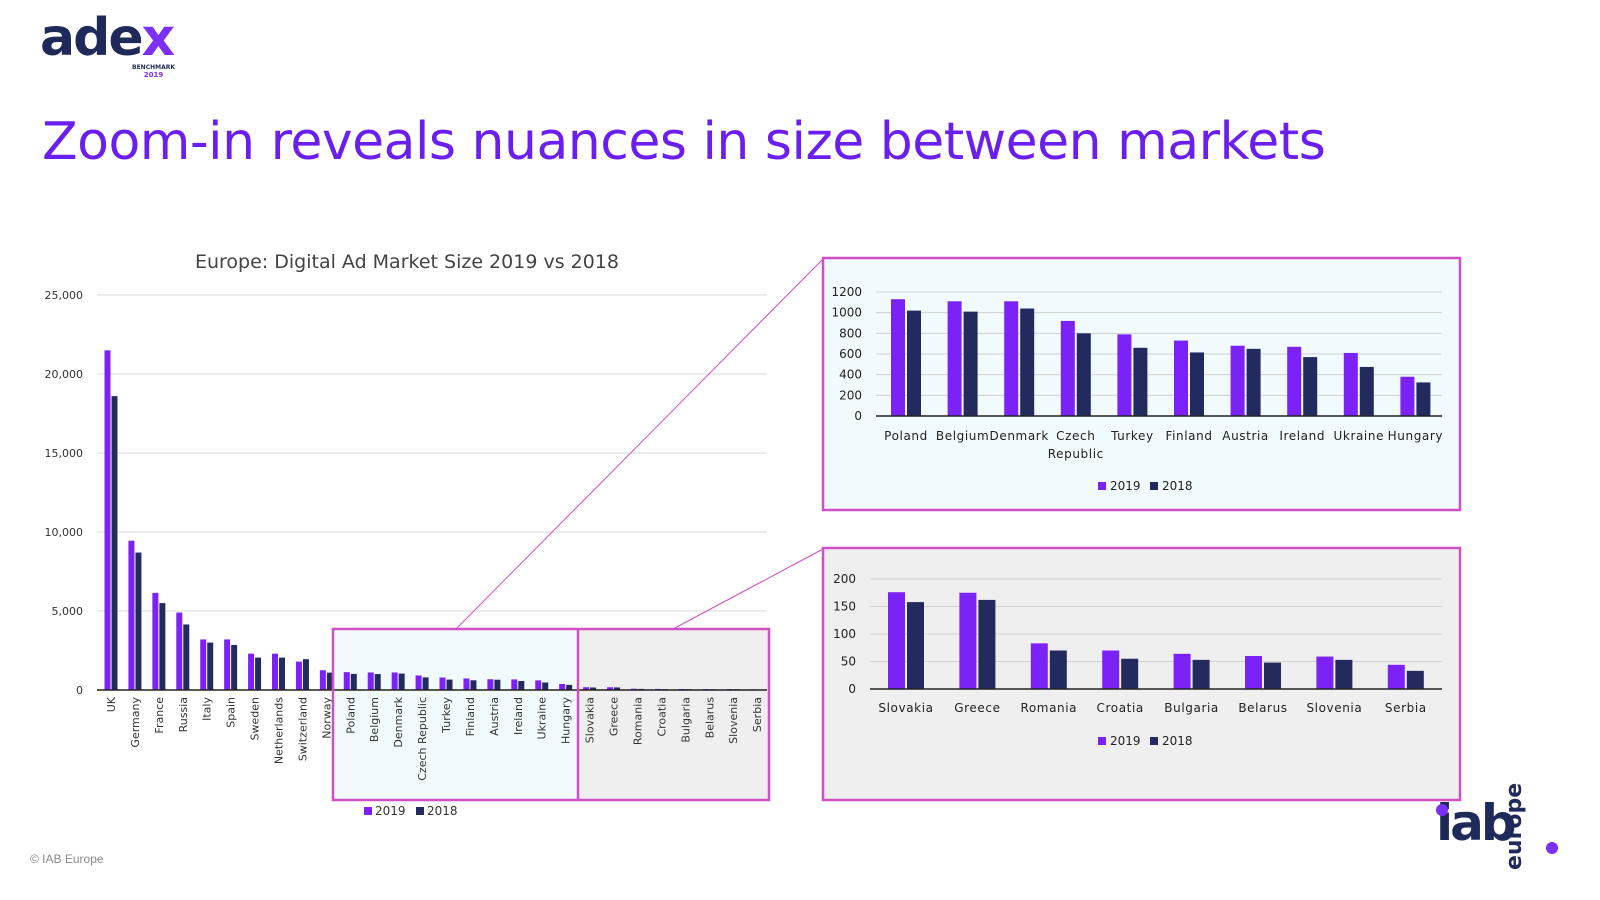 The width and height of the screenshot is (1600, 900). What do you see at coordinates (1396, 676) in the screenshot?
I see `inset2-bar-2019-serbia` at bounding box center [1396, 676].